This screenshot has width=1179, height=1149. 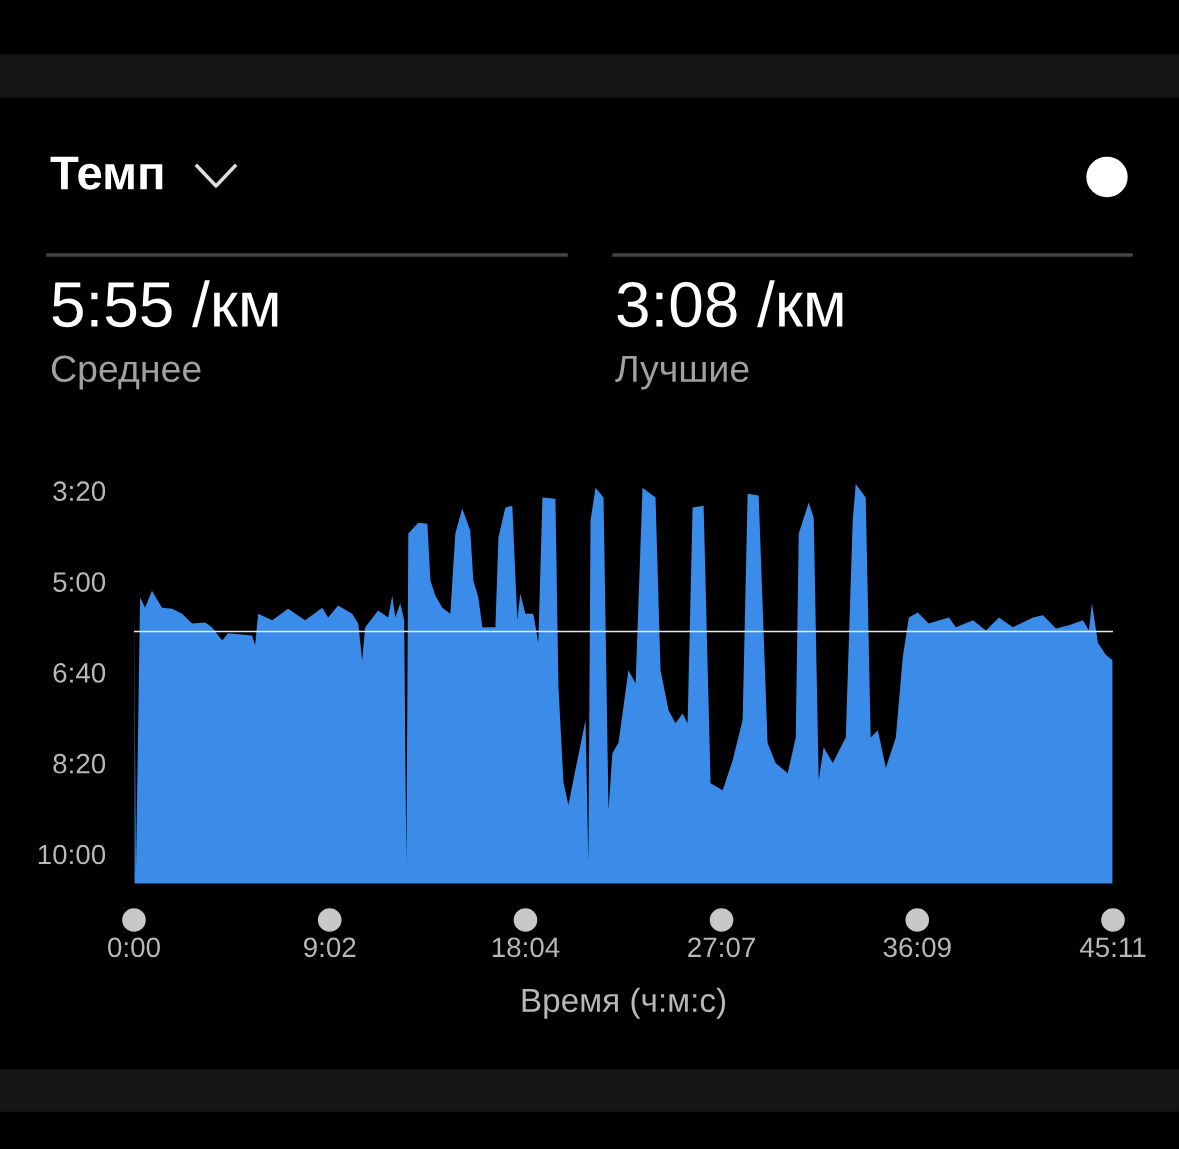 I want to click on x-tick-label: 36:09, so click(x=917, y=947).